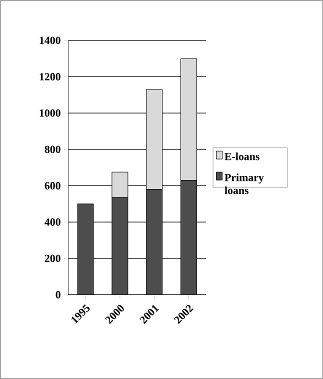 The image size is (323, 379). I want to click on y-tick-label: 800, so click(52, 150).